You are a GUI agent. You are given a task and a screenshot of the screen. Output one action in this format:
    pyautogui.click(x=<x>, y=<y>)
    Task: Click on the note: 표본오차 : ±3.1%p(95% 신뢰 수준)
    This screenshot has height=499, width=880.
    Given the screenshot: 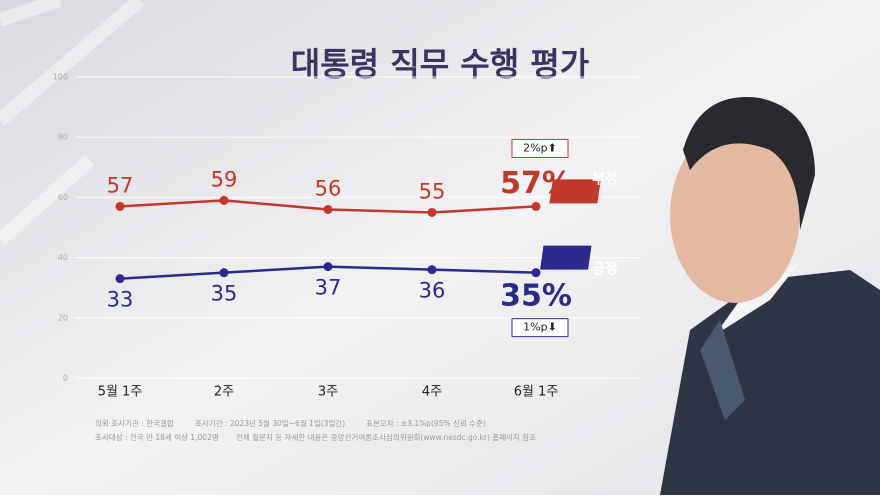 What is the action you would take?
    pyautogui.click(x=426, y=423)
    